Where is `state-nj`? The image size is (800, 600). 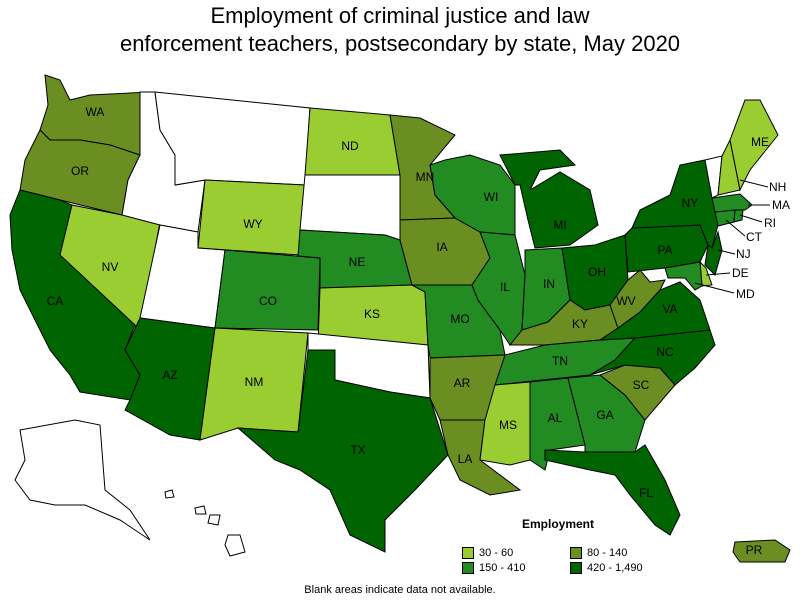
state-nj is located at coordinates (713, 253).